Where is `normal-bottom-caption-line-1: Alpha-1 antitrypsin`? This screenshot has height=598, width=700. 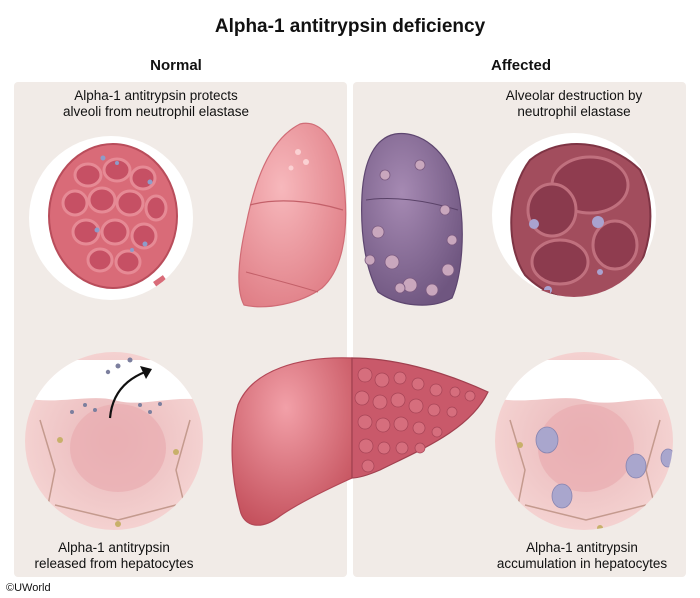 normal-bottom-caption-line-1: Alpha-1 antitrypsin is located at coordinates (114, 547).